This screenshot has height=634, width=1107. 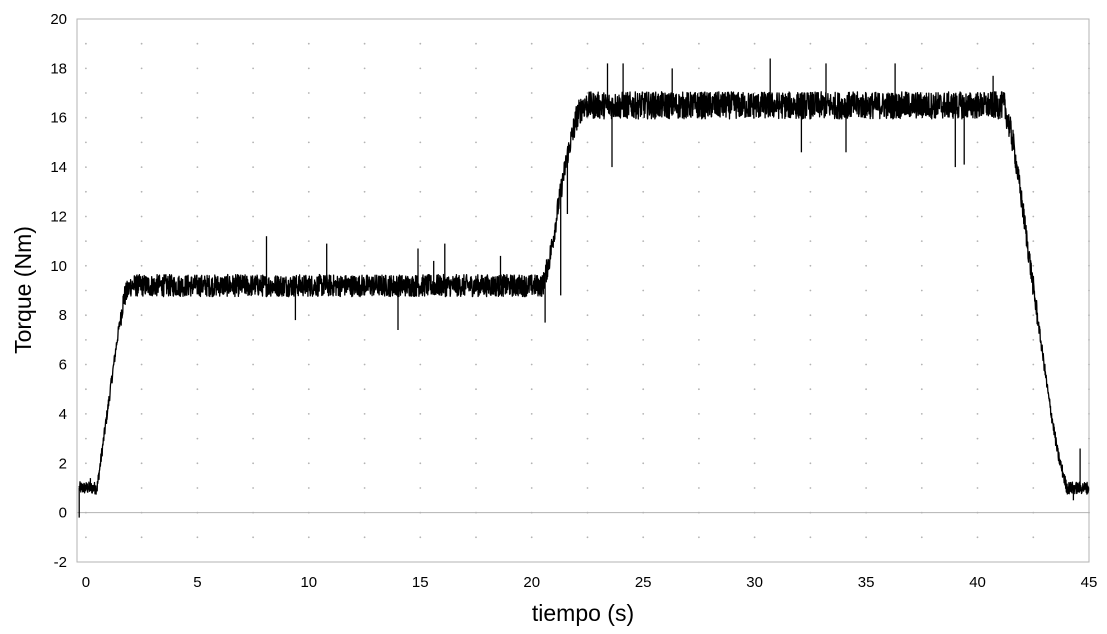 What do you see at coordinates (63, 365) in the screenshot?
I see `y-tick-label: 6` at bounding box center [63, 365].